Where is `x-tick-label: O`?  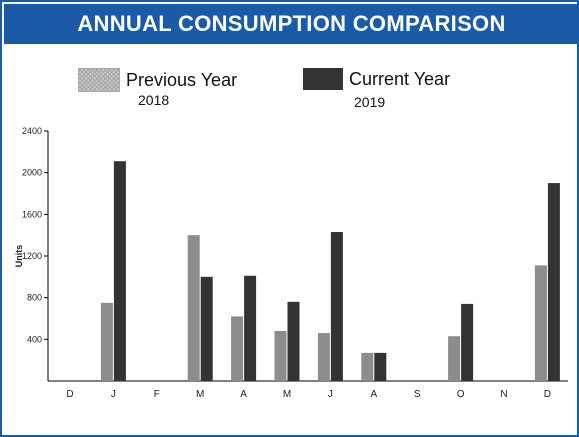
x-tick-label: O is located at coordinates (461, 394).